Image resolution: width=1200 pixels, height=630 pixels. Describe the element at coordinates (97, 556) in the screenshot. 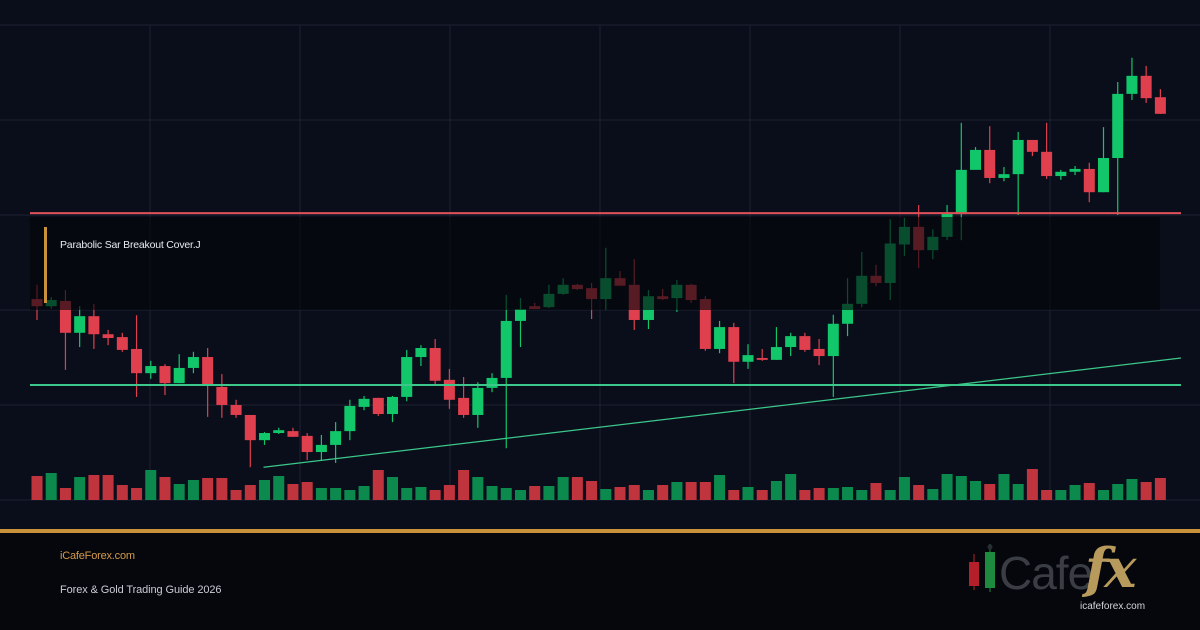

I see `site-link: iCafeForex.com` at that location.